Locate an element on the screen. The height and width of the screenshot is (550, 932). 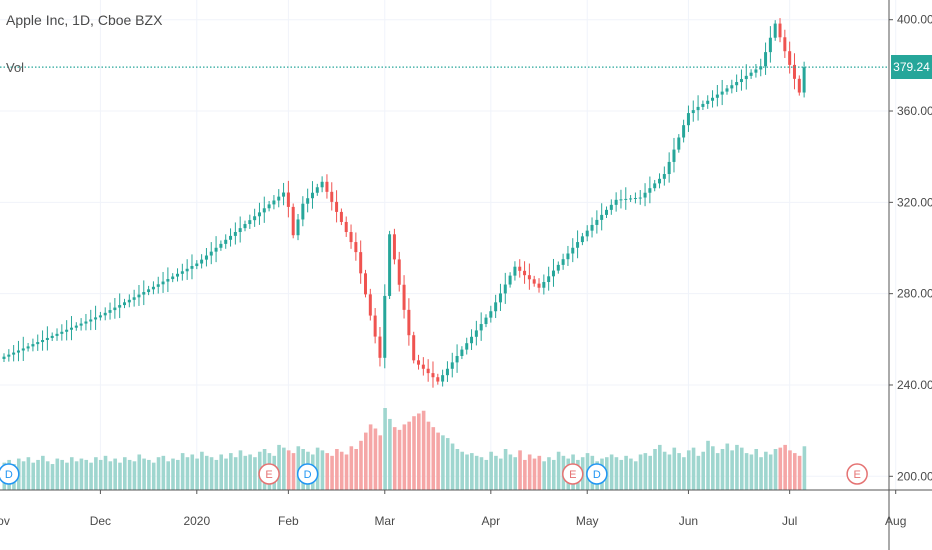
event-marker-label: E is located at coordinates (268, 475).